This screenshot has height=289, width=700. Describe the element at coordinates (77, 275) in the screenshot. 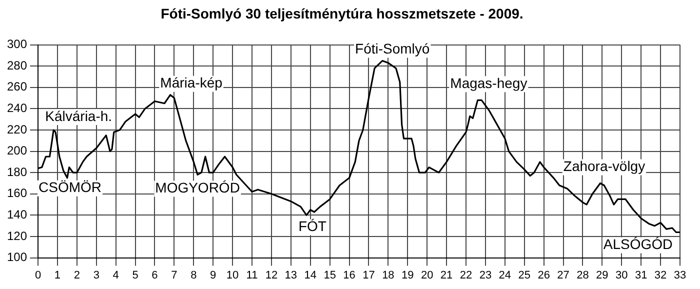

I see `x-tick-label: 2` at that location.